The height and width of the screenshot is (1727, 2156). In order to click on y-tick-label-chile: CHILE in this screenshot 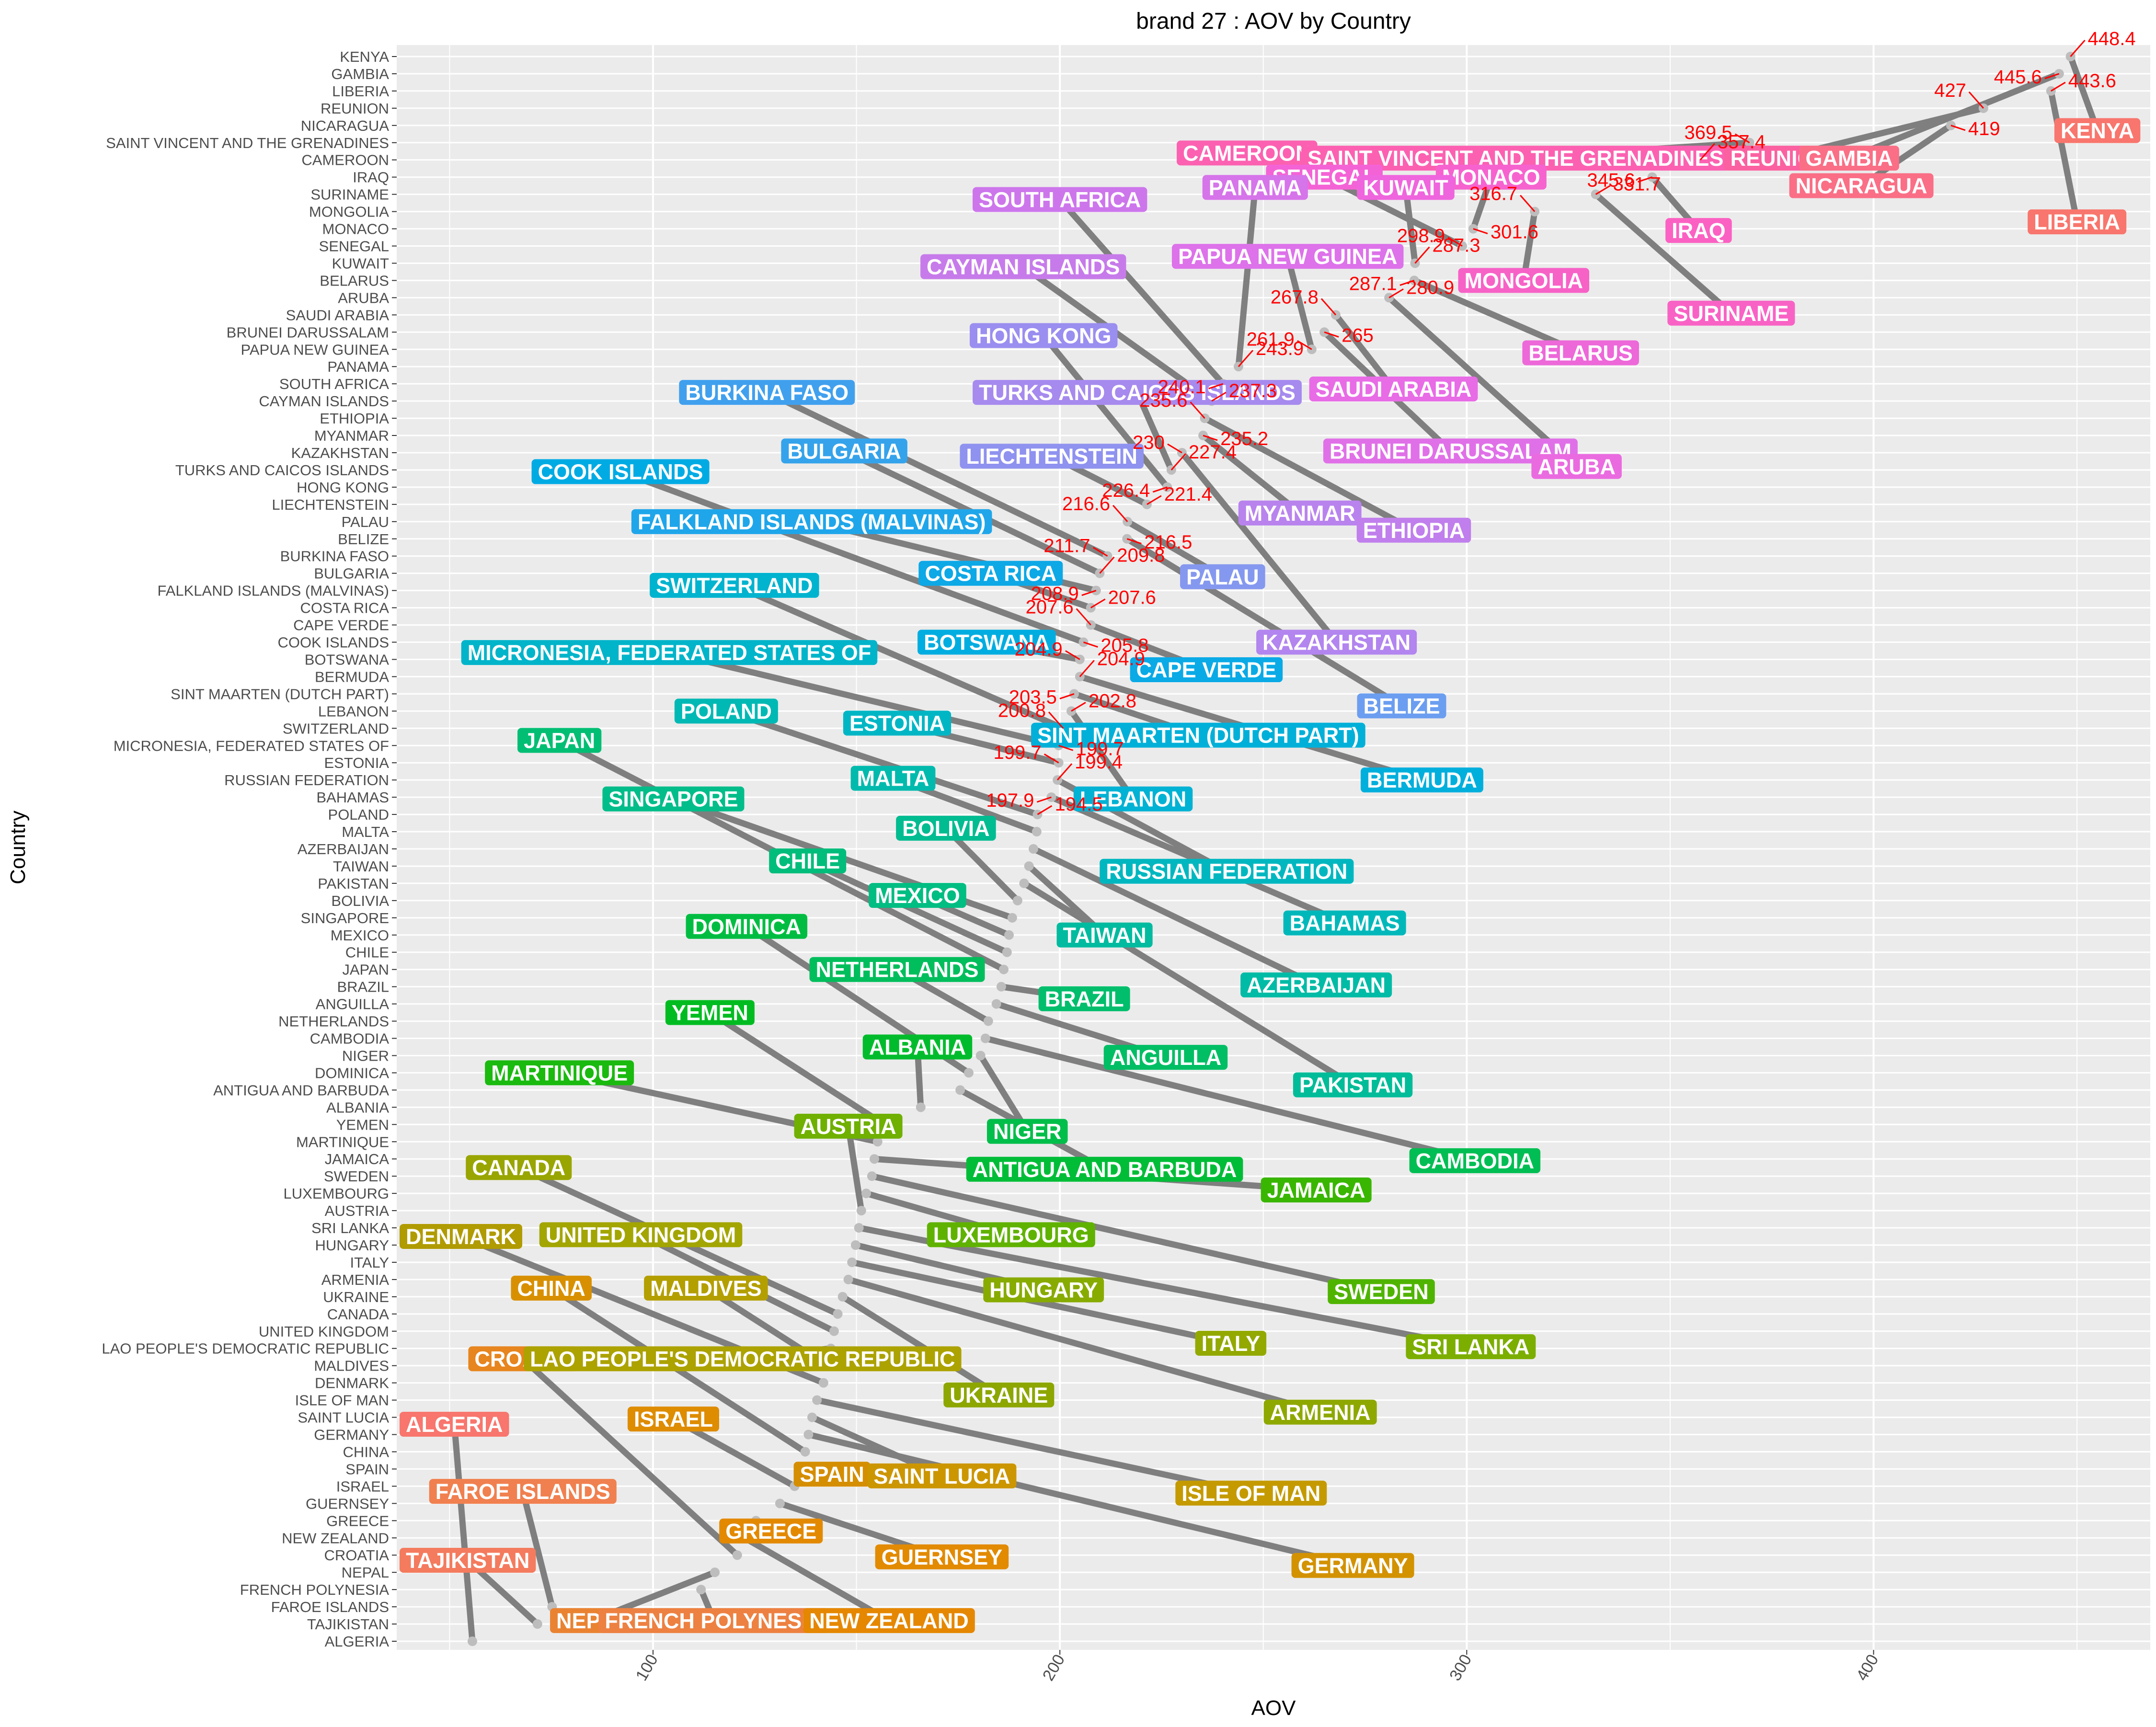, I will do `click(367, 952)`.